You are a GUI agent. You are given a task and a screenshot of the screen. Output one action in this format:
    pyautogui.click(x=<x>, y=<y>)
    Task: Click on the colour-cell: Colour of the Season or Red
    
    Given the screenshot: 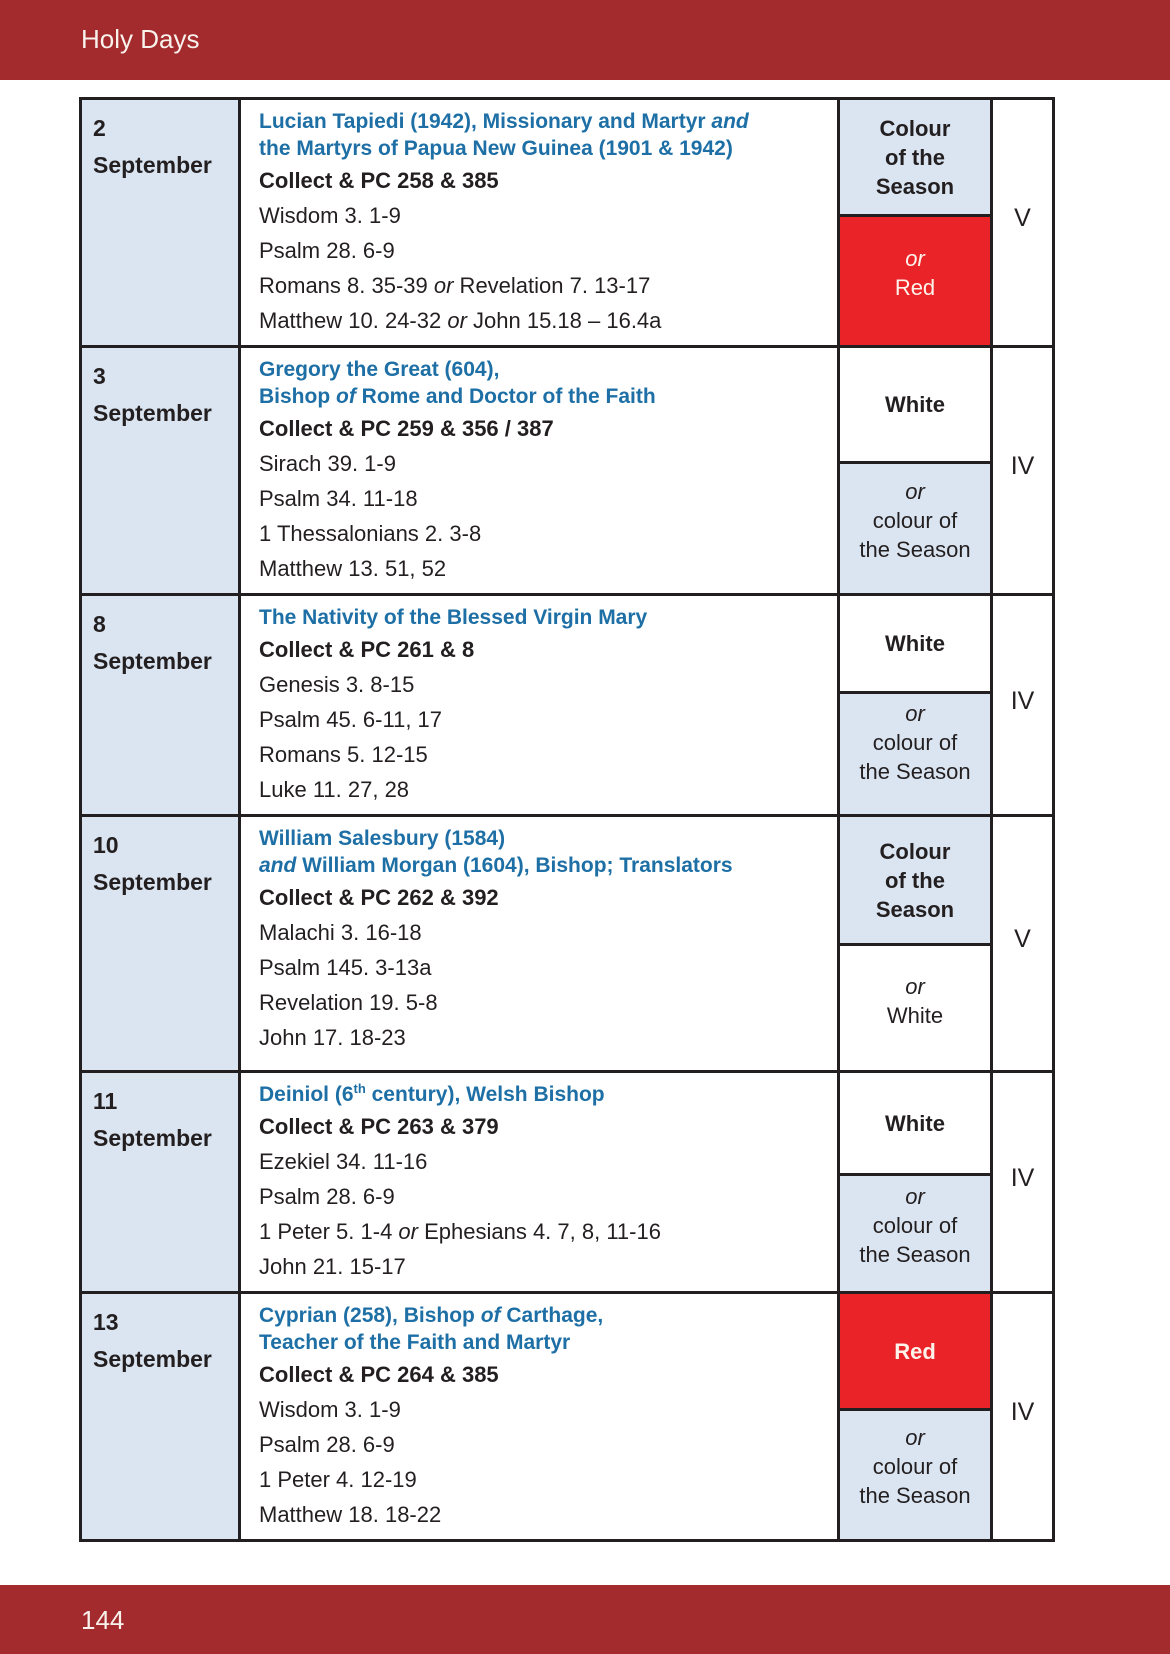 What is the action you would take?
    pyautogui.click(x=915, y=222)
    